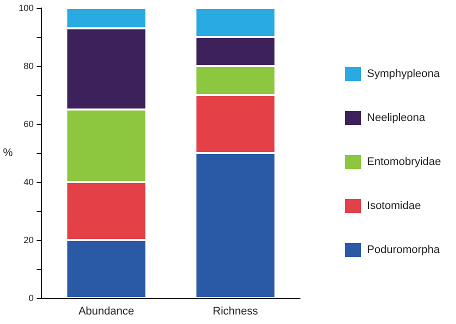 The image size is (456, 324). I want to click on y-axis-title: %, so click(8, 153).